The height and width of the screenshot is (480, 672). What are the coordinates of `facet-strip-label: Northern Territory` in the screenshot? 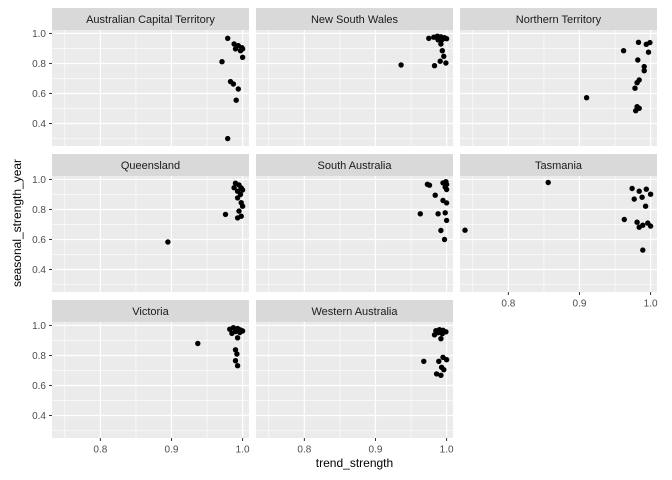 It's located at (559, 20).